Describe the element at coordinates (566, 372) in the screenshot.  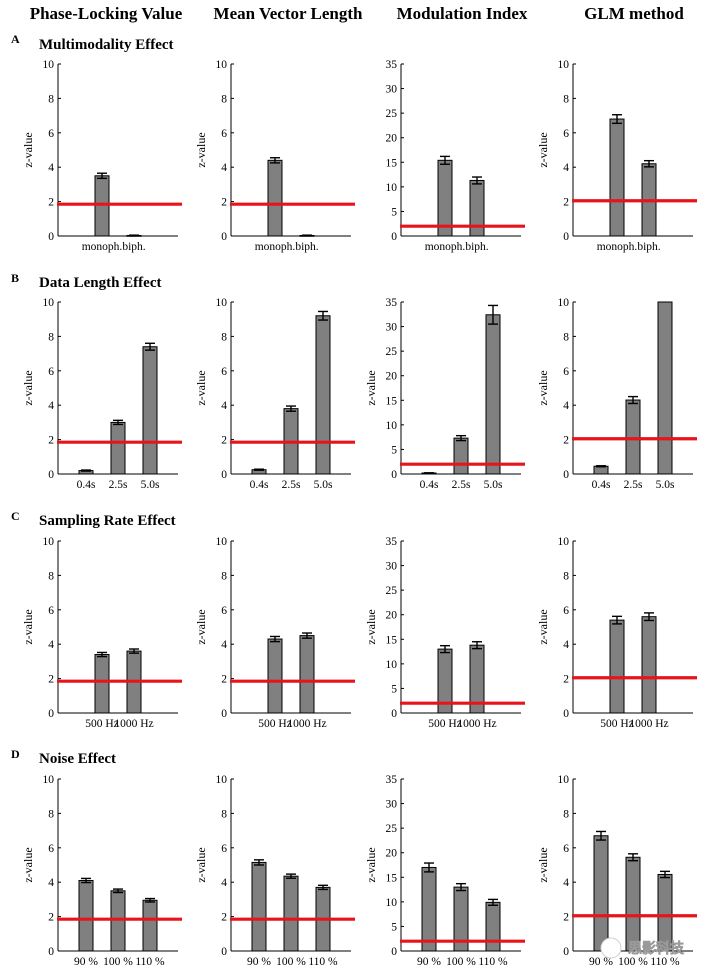
I see `panel-b-glm-ytick-label: 6` at that location.